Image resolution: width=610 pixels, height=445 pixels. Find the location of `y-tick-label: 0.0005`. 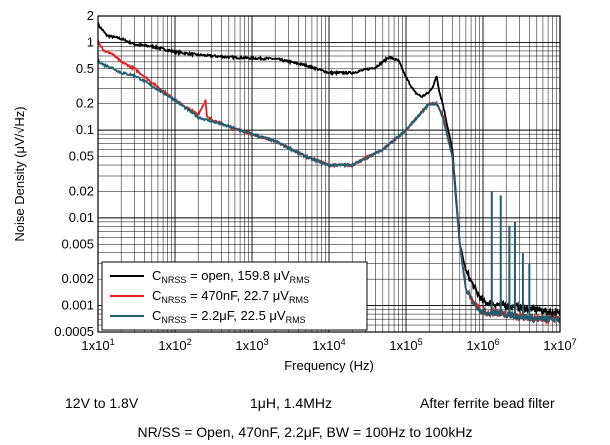

y-tick-label: 0.0005 is located at coordinates (74, 331).